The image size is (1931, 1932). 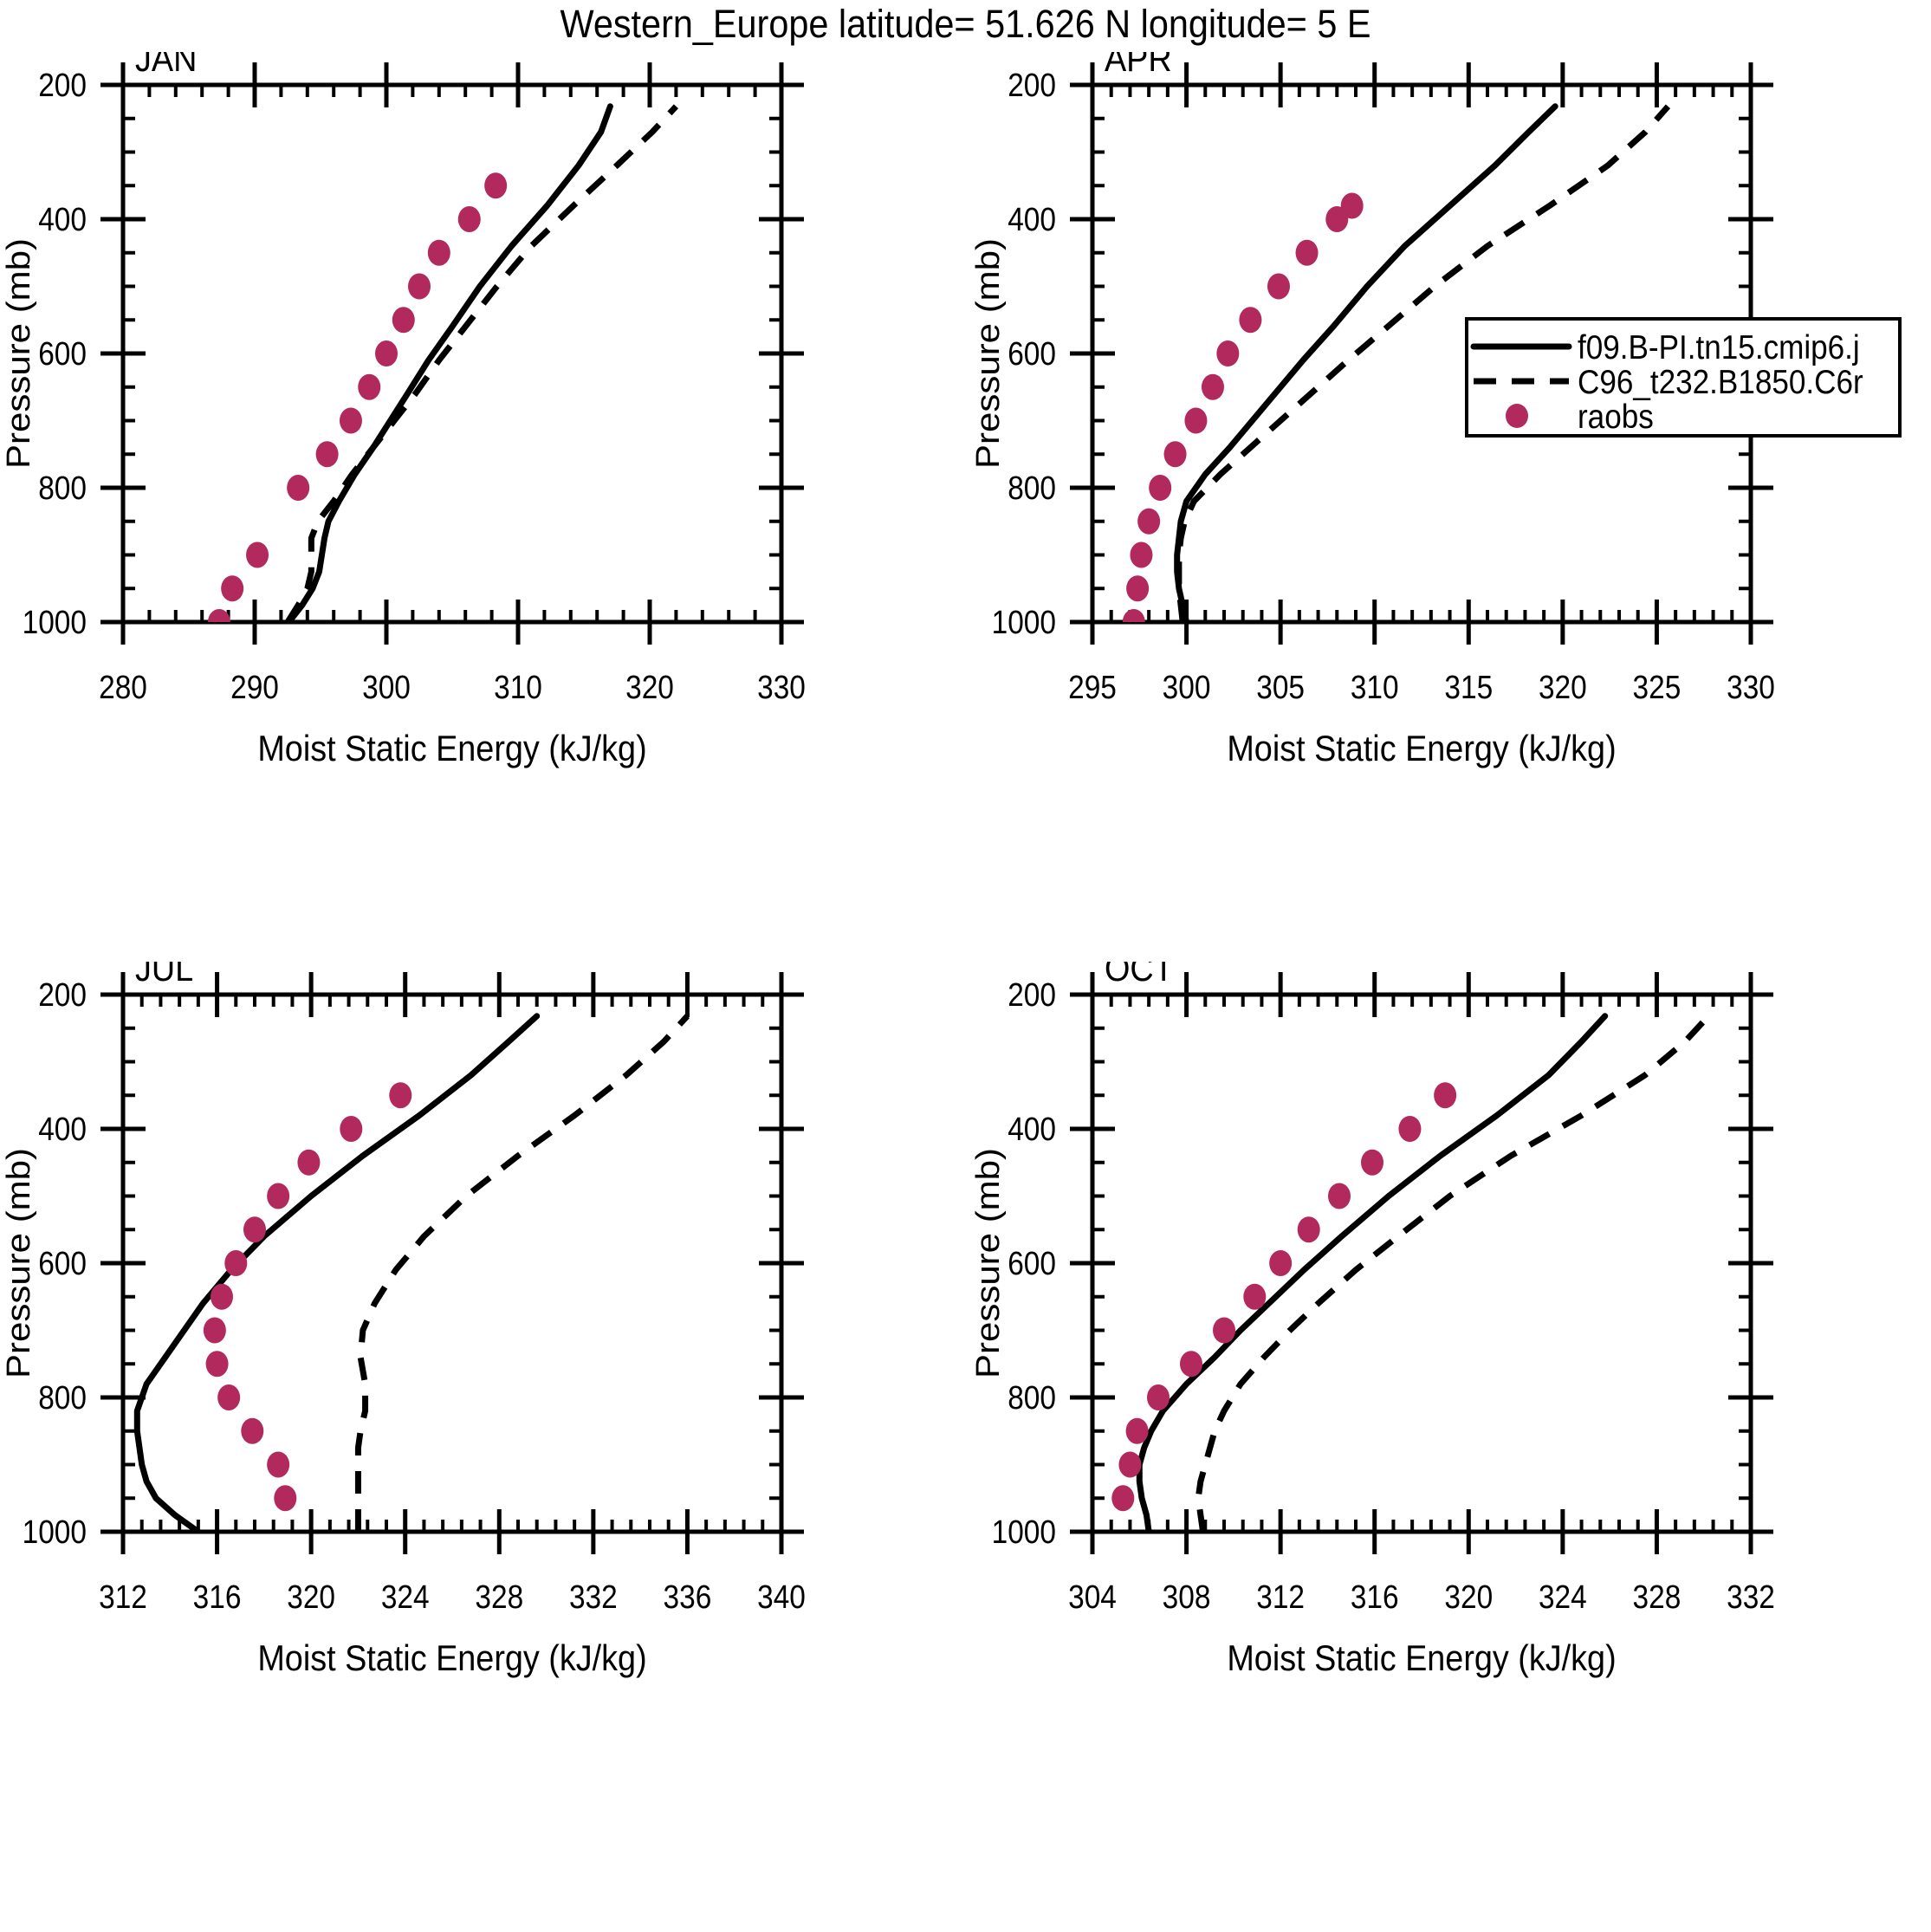 What do you see at coordinates (1657, 1597) in the screenshot?
I see `x-tick-label: 328` at bounding box center [1657, 1597].